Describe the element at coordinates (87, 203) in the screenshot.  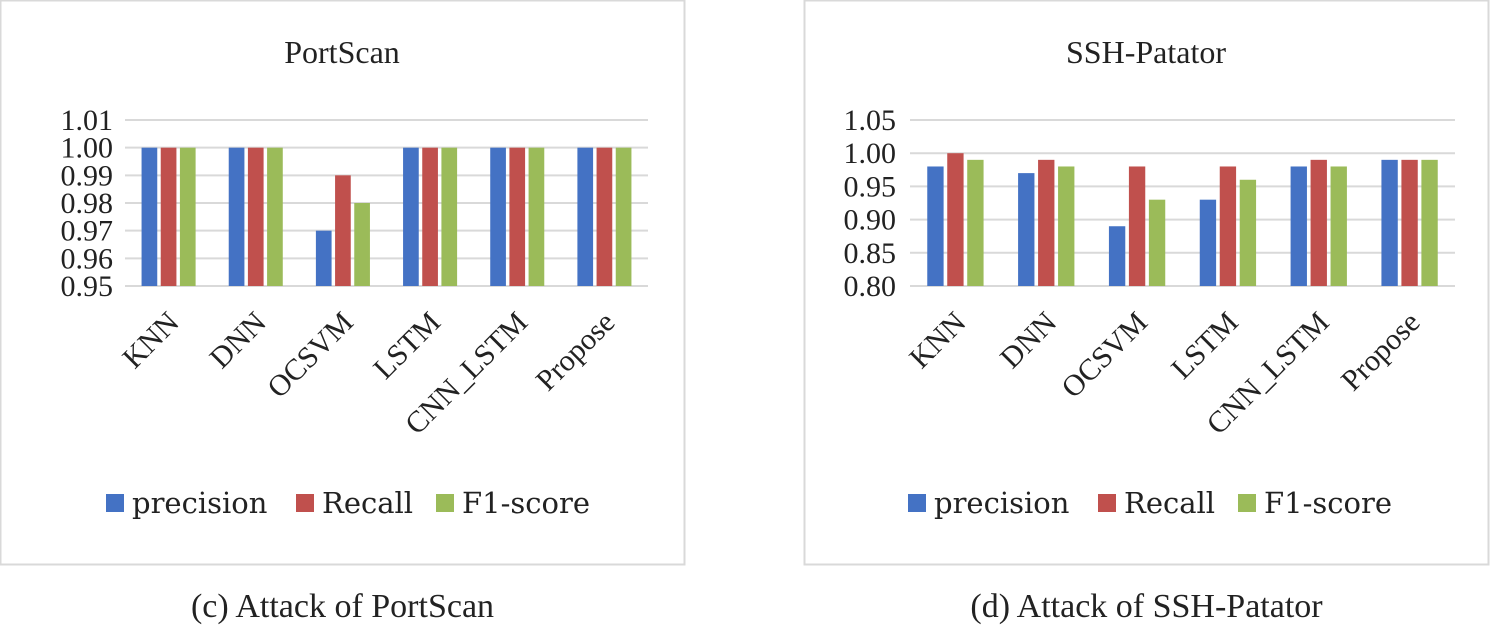
I see `y-tick-label: 0.98` at that location.